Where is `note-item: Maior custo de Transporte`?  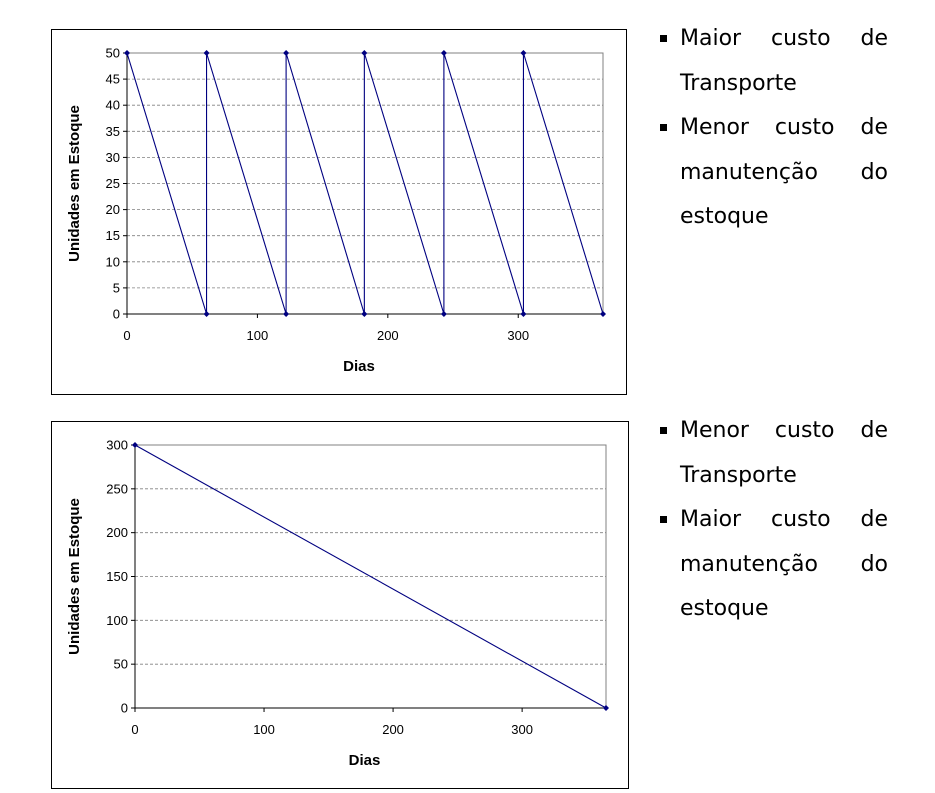 note-item: Maior custo de Transporte is located at coordinates (773, 61).